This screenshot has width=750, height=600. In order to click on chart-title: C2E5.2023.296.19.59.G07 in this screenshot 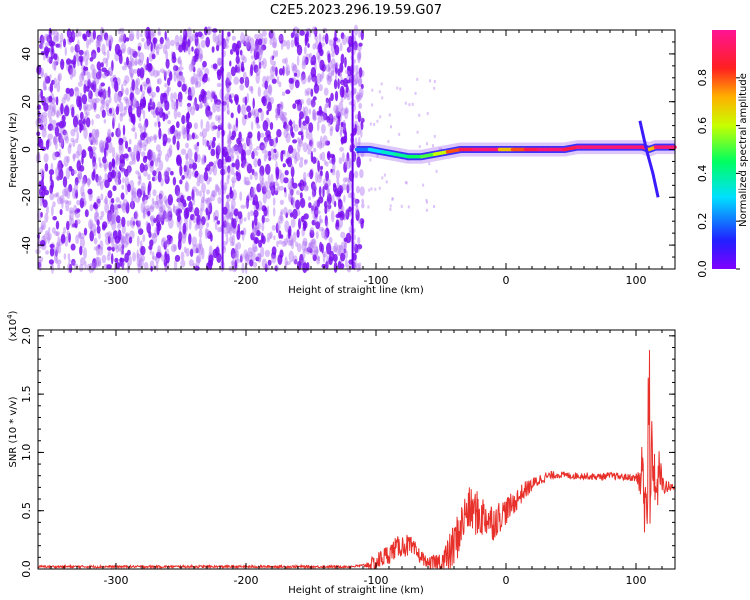, I will do `click(356, 10)`.